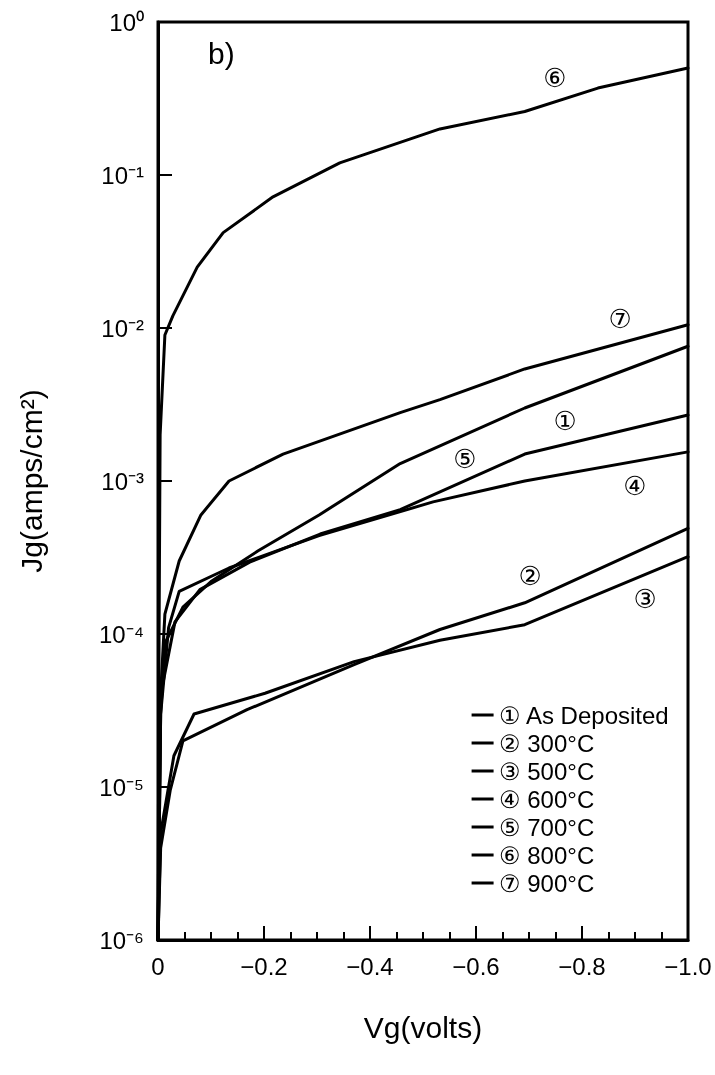 This screenshot has height=1075, width=715. Describe the element at coordinates (123, 175) in the screenshot. I see `y-tick-label: 10⁻¹` at that location.